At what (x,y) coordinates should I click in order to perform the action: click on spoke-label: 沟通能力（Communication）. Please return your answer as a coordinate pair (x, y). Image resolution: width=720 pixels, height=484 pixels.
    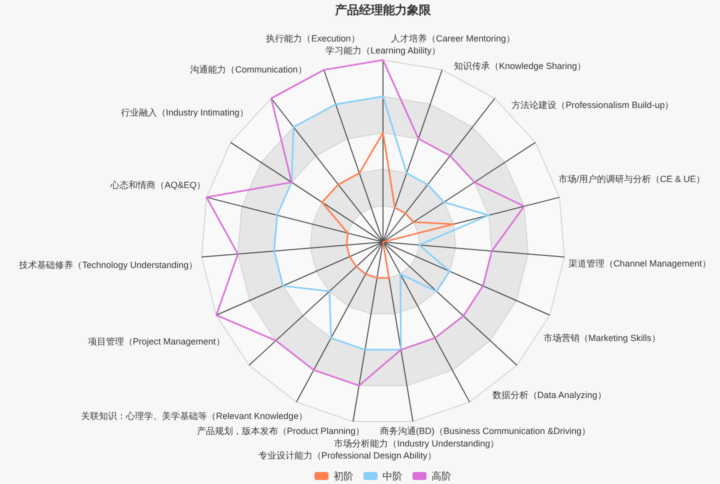
    Looking at the image, I should click on (248, 69).